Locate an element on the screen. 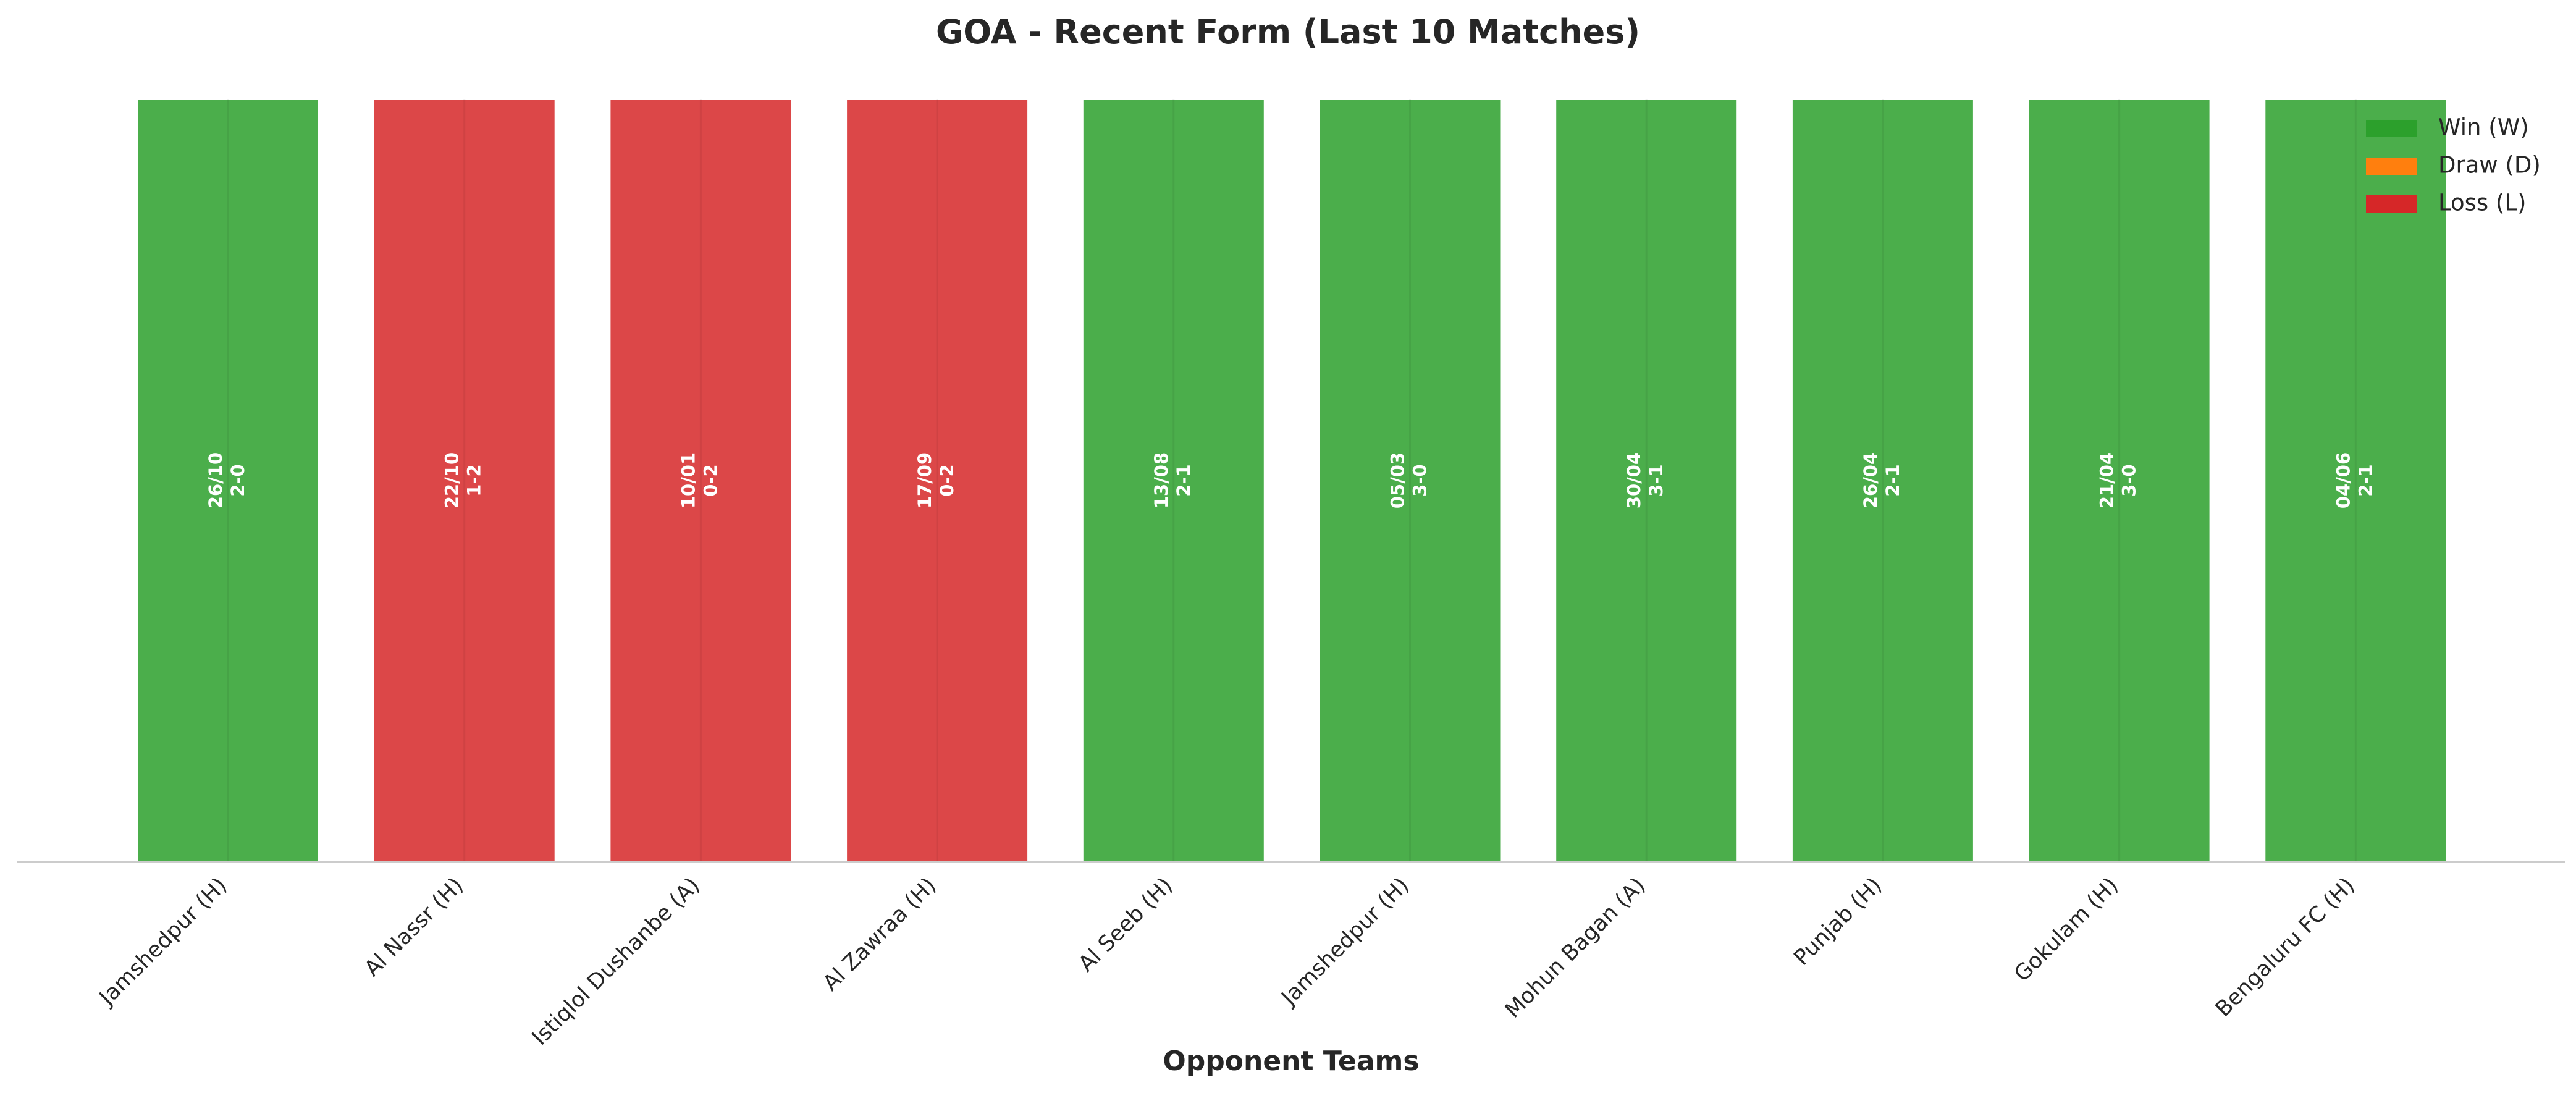 This screenshot has height=1093, width=2576. bar-score-label: 2-0 is located at coordinates (237, 480).